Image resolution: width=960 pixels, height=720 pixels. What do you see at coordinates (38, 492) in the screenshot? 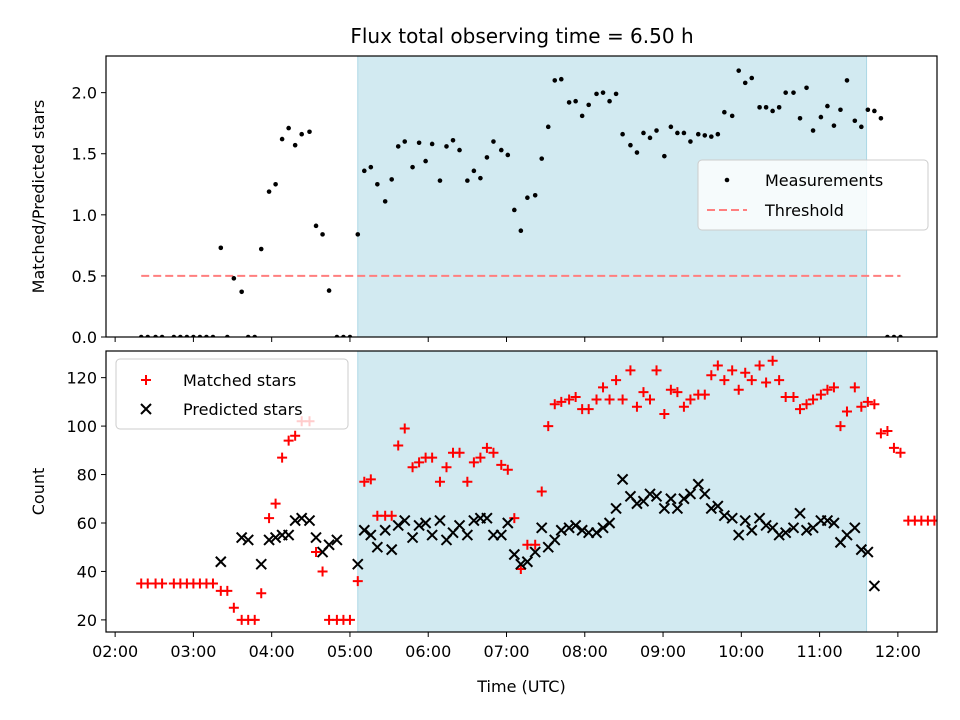
I see `y-axis-label: Count` at bounding box center [38, 492].